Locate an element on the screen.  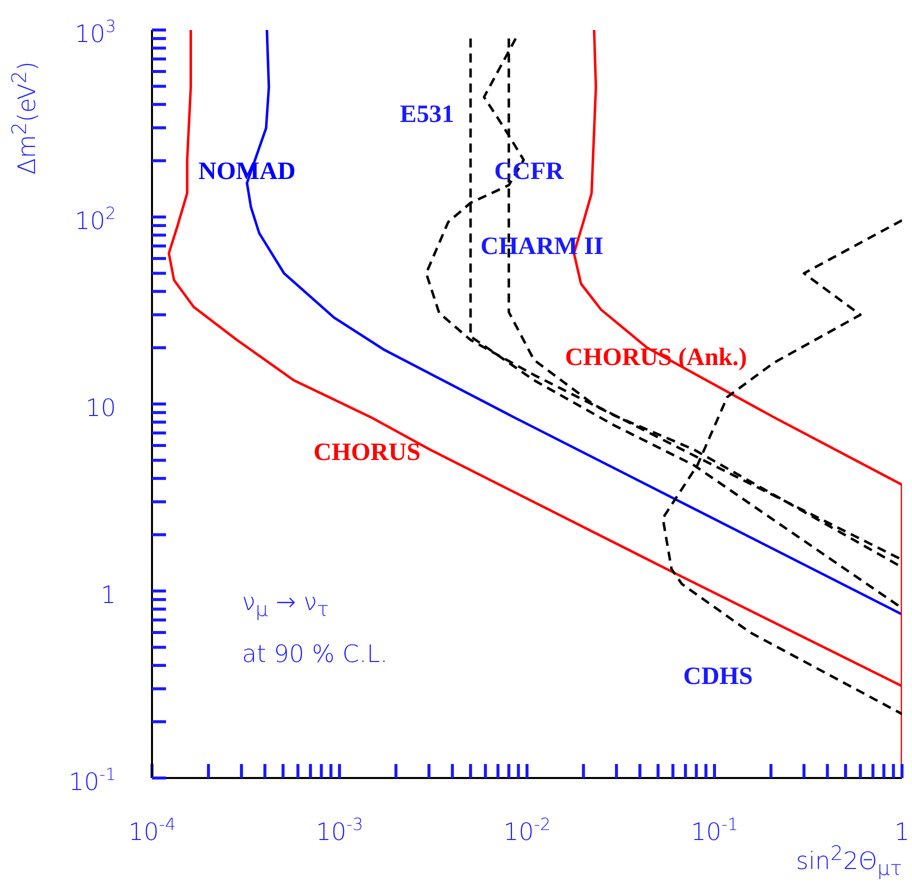
annotation: at 90 % C.L. is located at coordinates (315, 654).